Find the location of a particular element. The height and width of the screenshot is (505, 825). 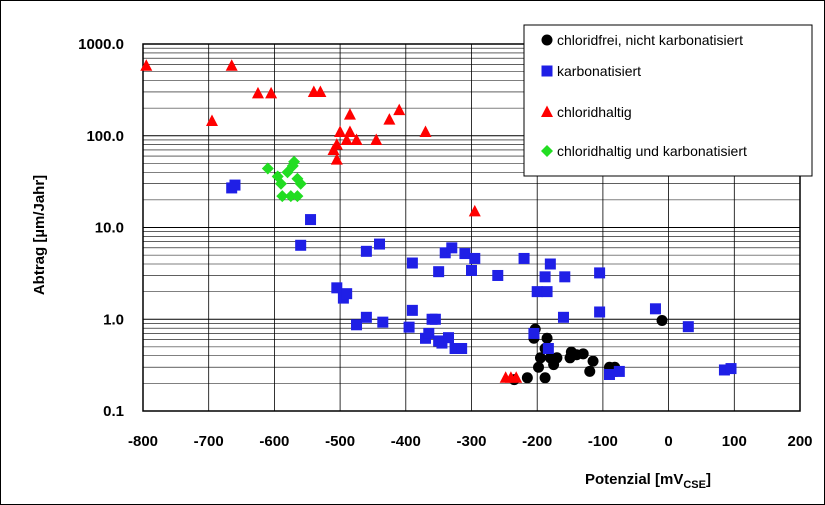

x-tick-label: -300 is located at coordinates (471, 441).